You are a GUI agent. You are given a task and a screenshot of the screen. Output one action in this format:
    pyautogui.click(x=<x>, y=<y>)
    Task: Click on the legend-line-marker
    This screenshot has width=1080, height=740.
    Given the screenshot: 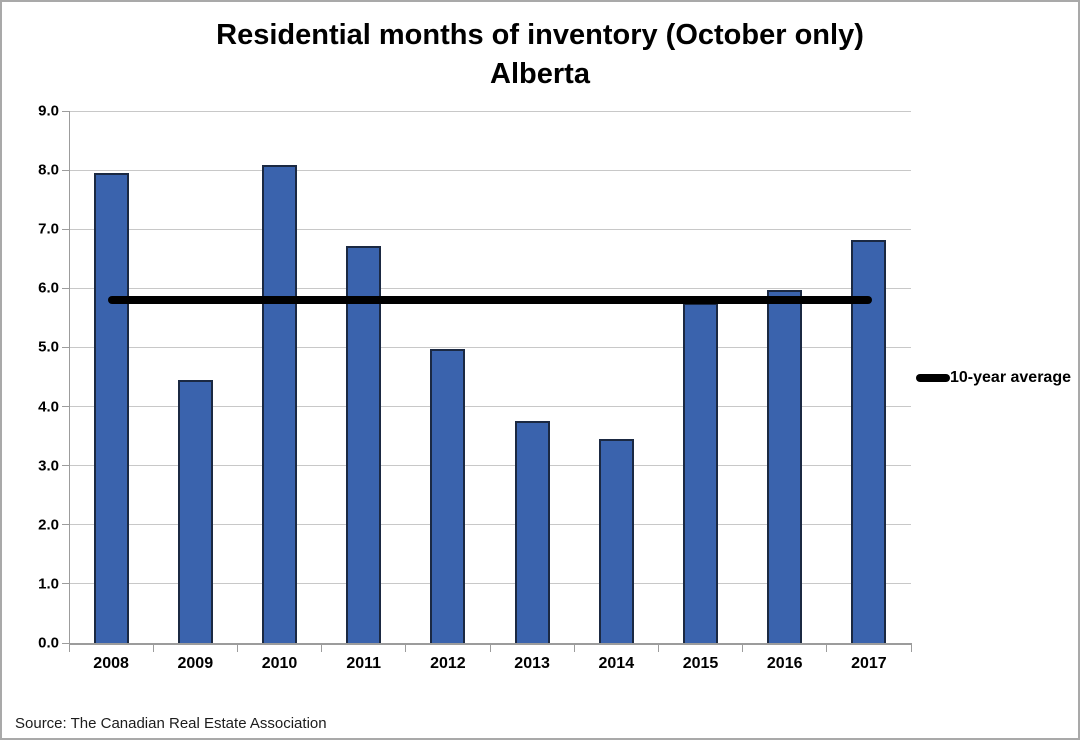 What is the action you would take?
    pyautogui.click(x=933, y=378)
    